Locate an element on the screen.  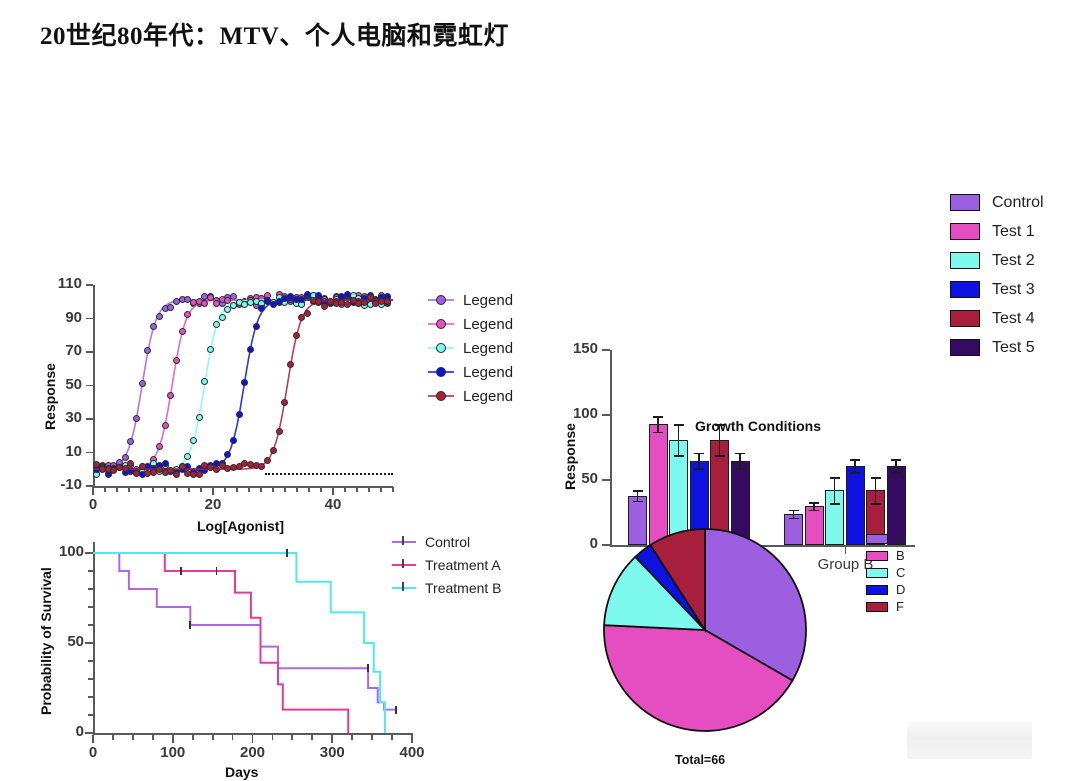
dose-y-axis is located at coordinates (94, 386).